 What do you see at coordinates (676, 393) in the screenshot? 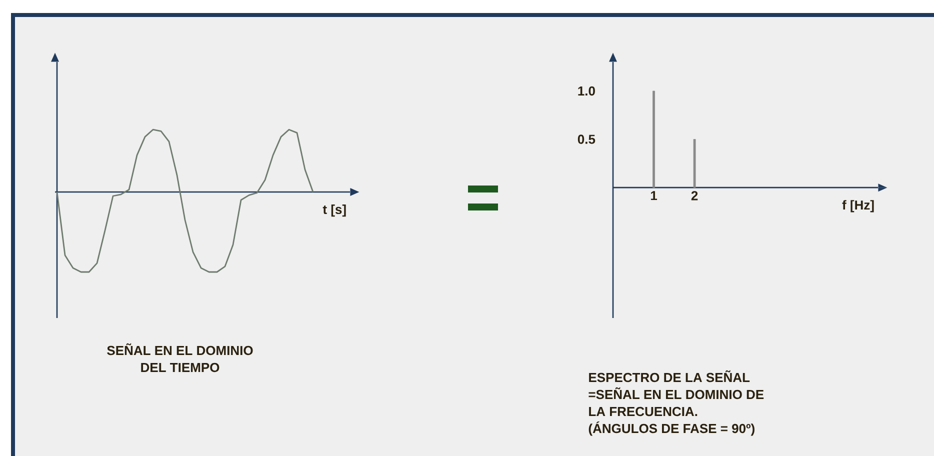
I see `text: =SEÑAL EN EL DOMINIO DE` at bounding box center [676, 393].